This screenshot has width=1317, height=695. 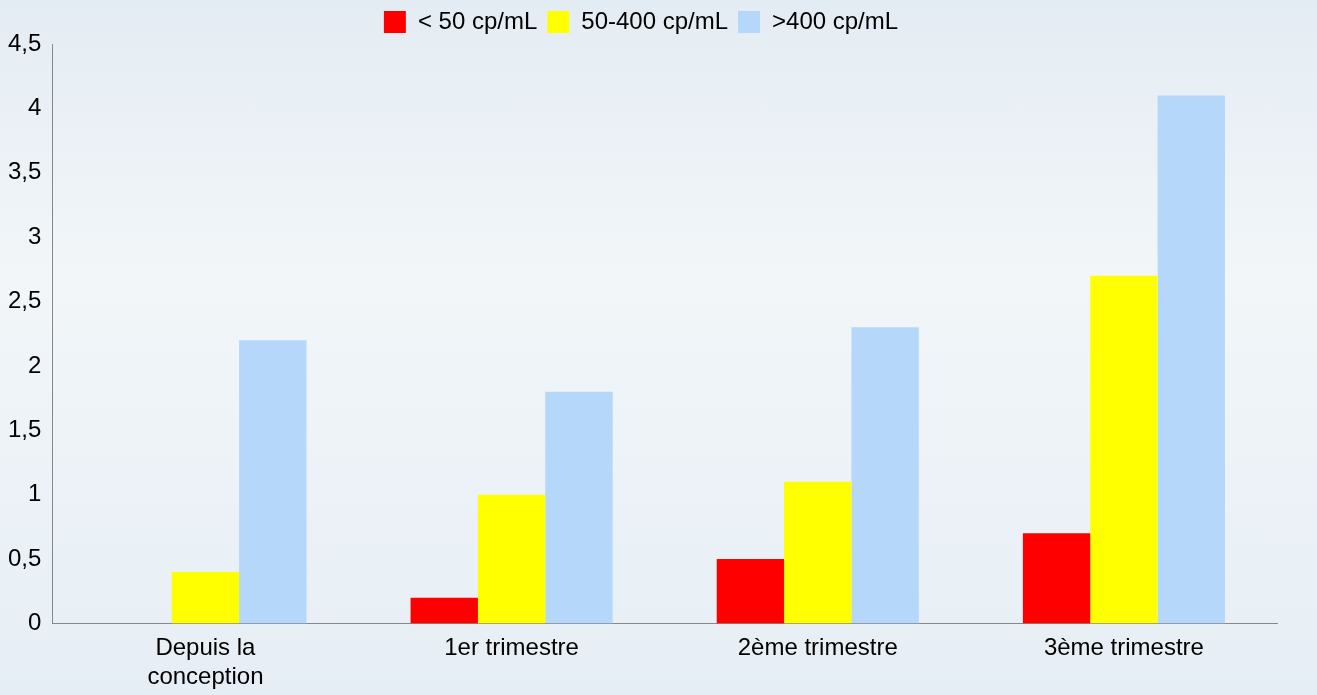 What do you see at coordinates (35, 106) in the screenshot?
I see `y-tick-label: 4` at bounding box center [35, 106].